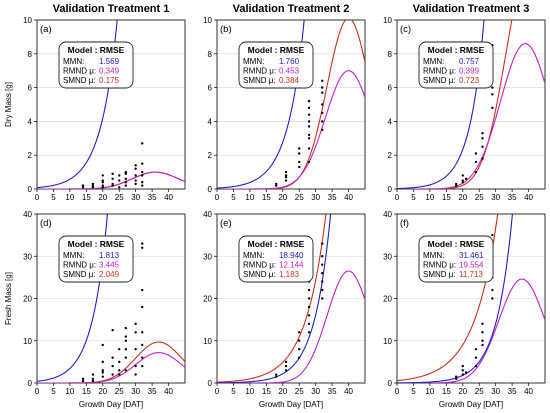 The height and width of the screenshot is (413, 550). I want to click on legend-model-name: MMN:, so click(73, 255).